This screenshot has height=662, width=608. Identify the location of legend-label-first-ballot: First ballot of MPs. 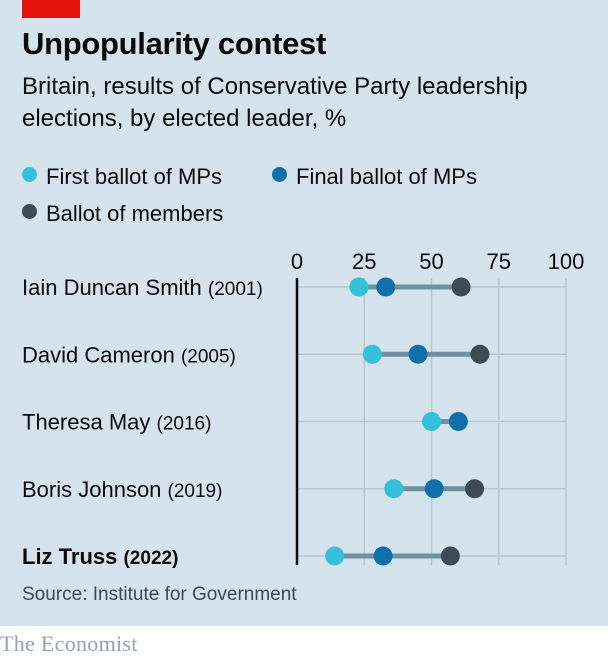
(134, 176).